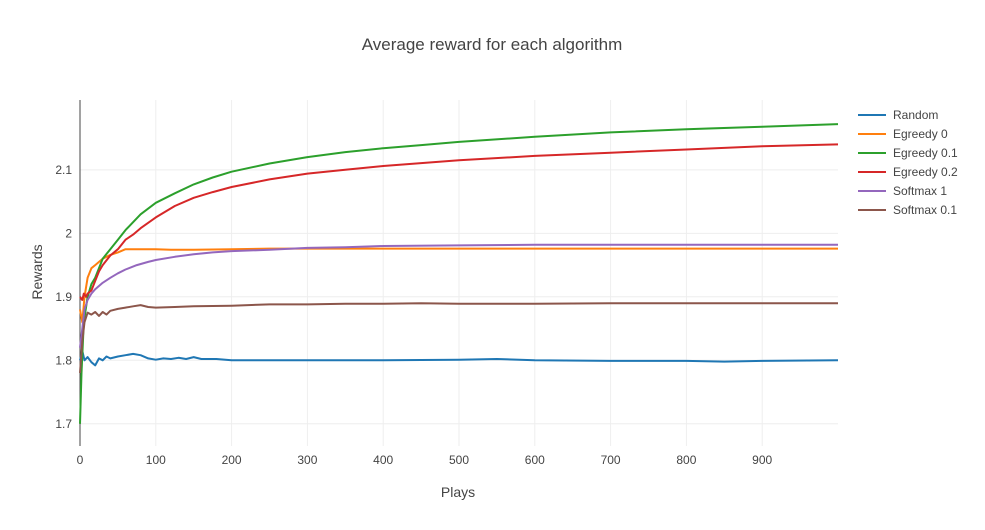 The image size is (985, 530). I want to click on y-tick-label: 1.8, so click(63, 360).